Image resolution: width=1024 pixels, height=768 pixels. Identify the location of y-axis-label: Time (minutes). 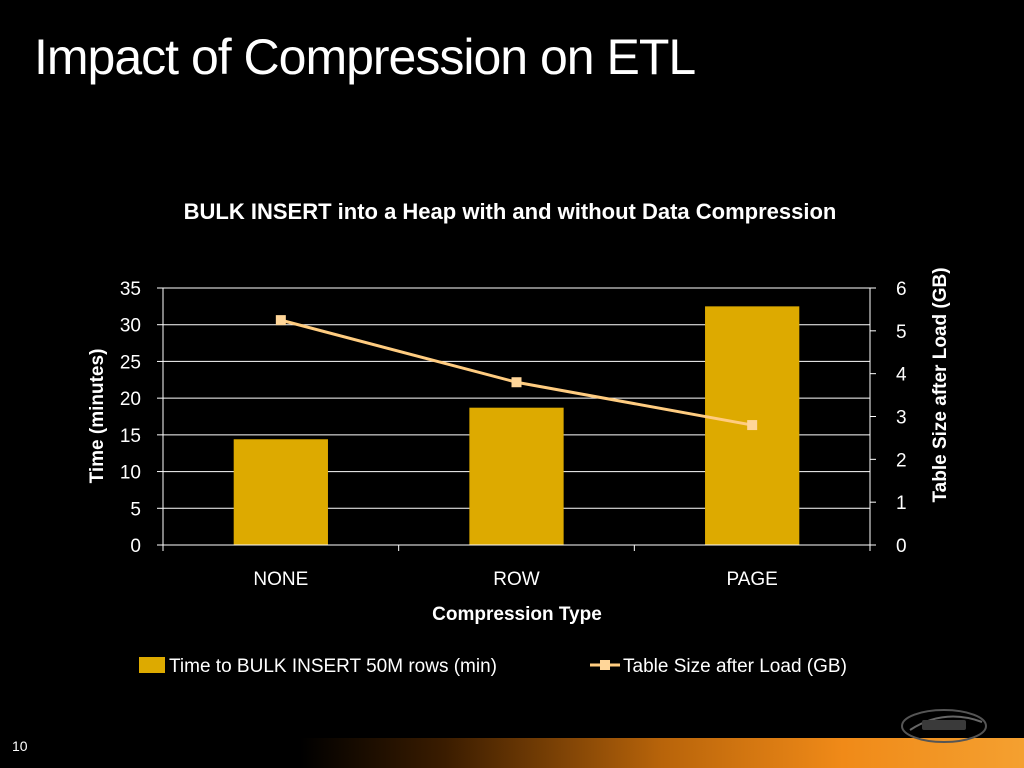
(97, 416).